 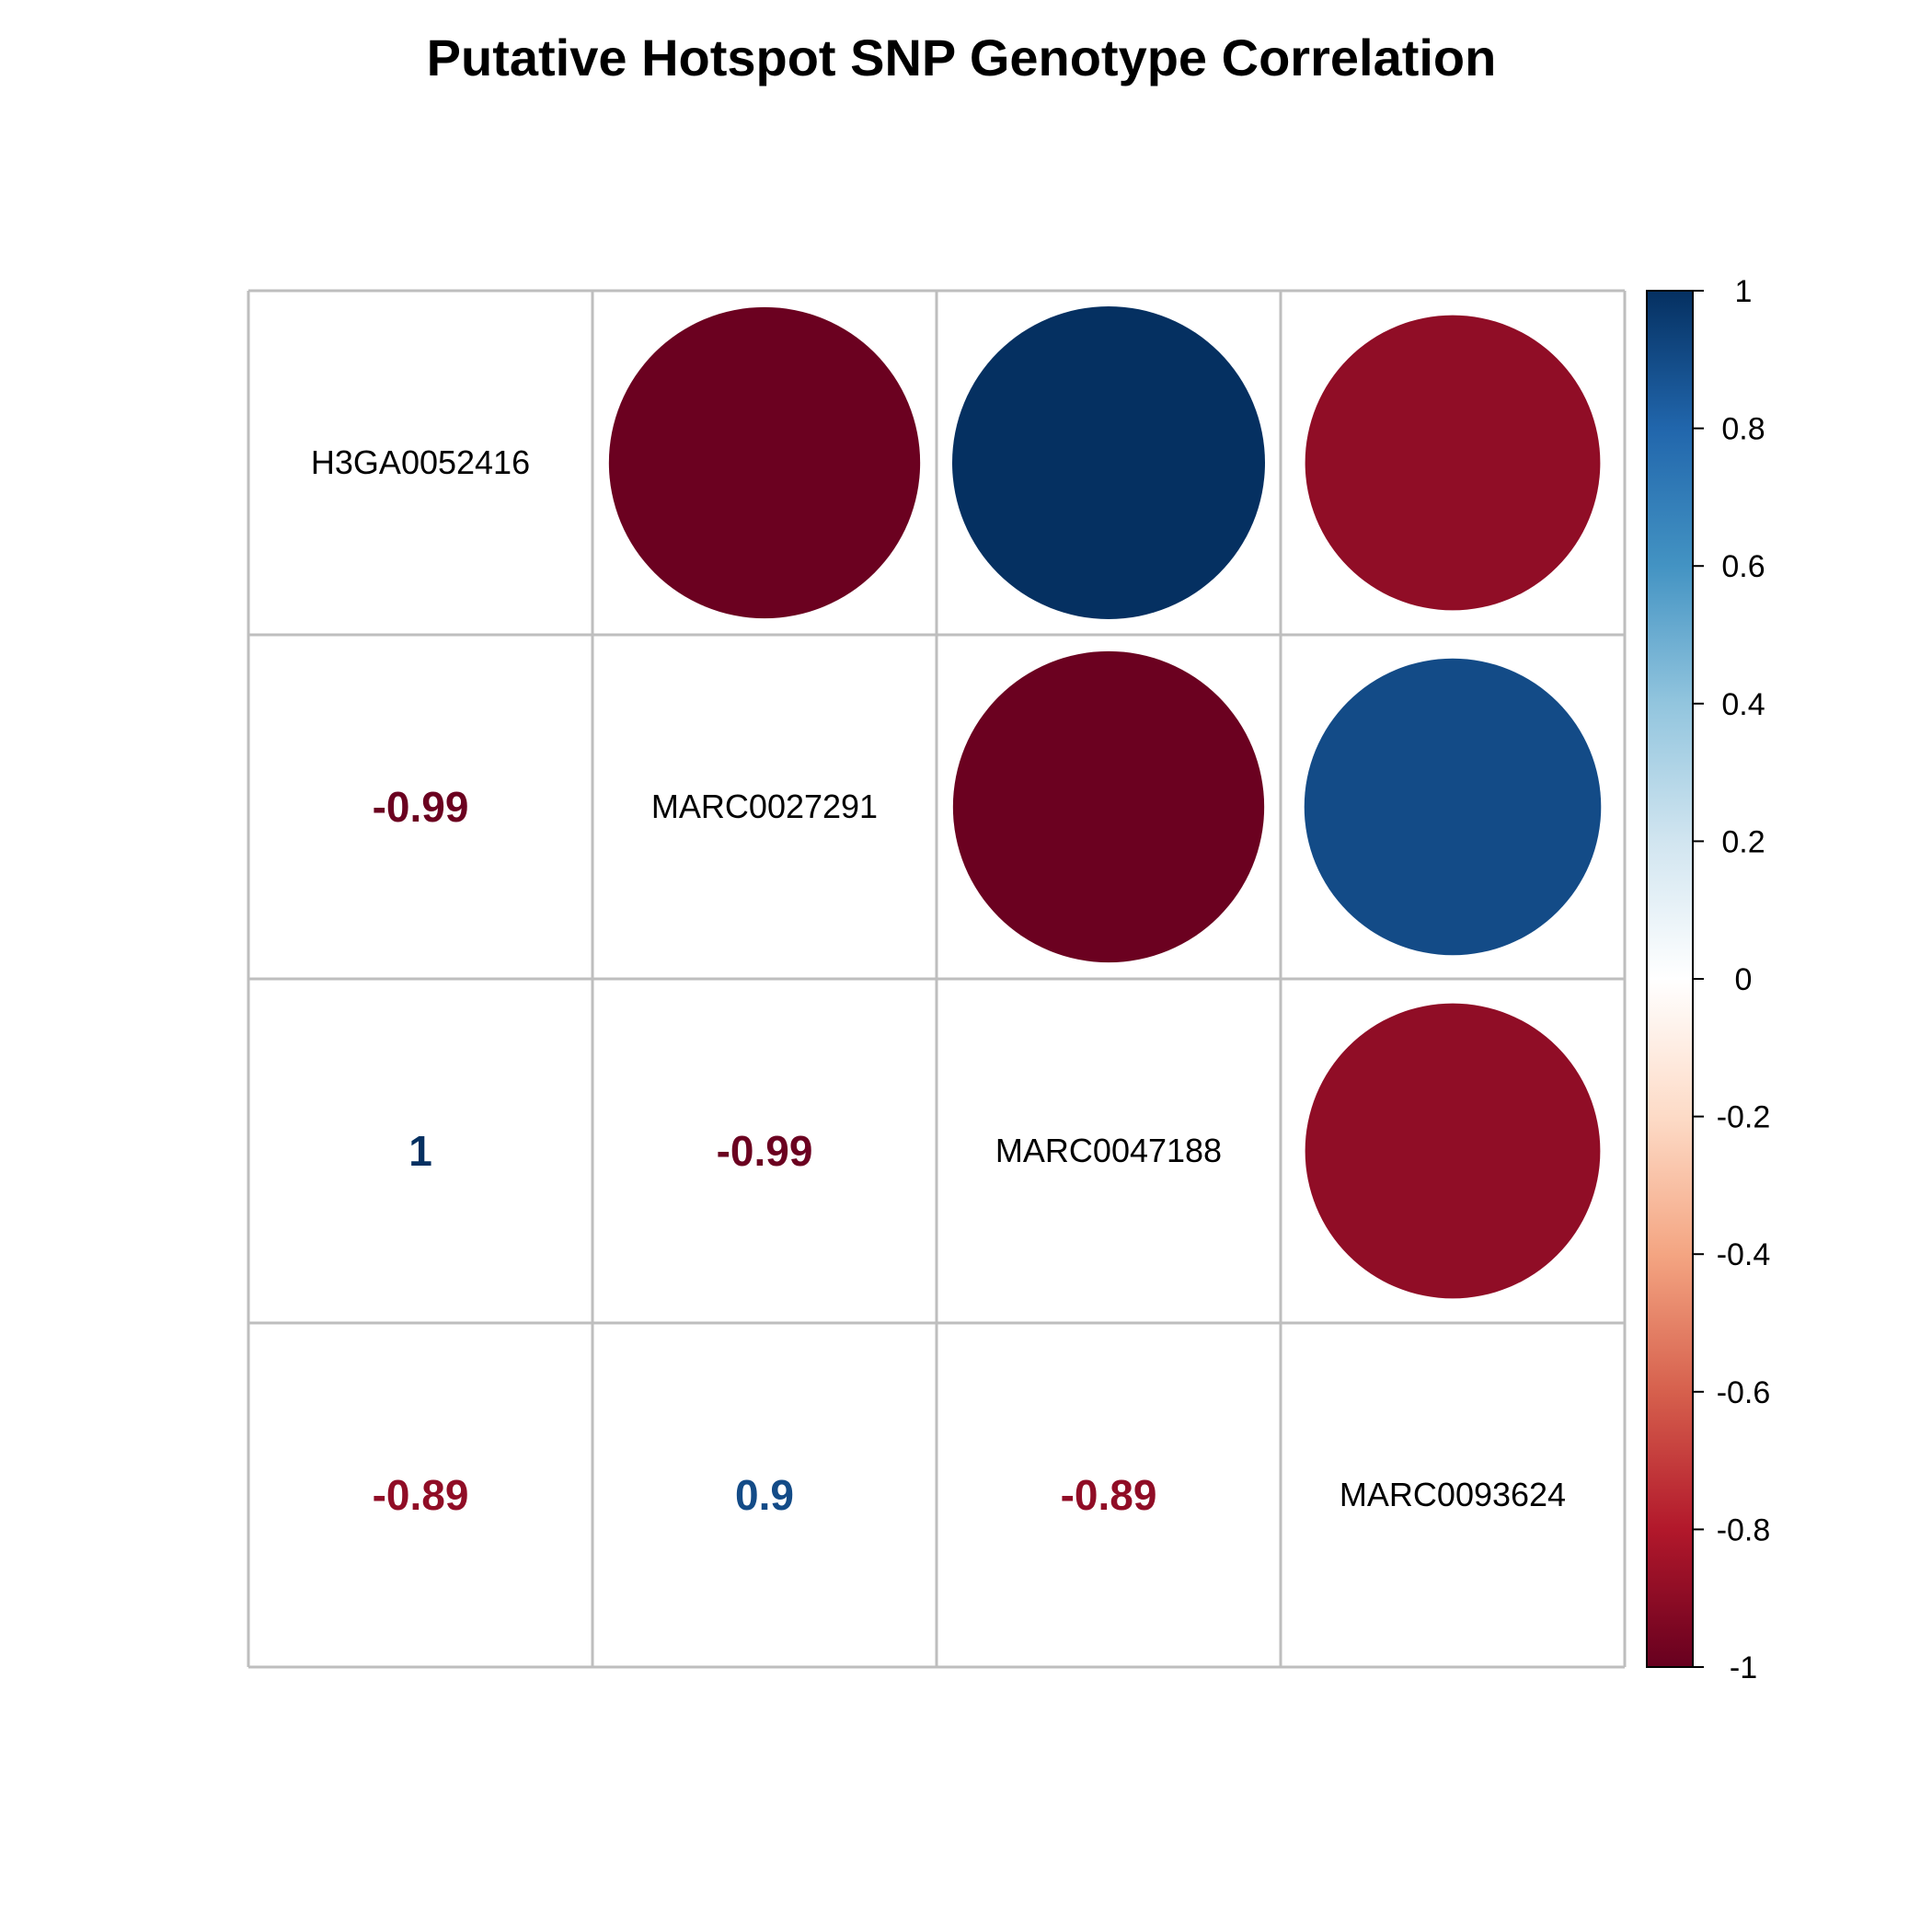 I want to click on color-legend: 1 0.8 0.6 0.4 0.2 0 -0.2 -0.4 -0.6 -0.8 -1, so click(x=1708, y=979).